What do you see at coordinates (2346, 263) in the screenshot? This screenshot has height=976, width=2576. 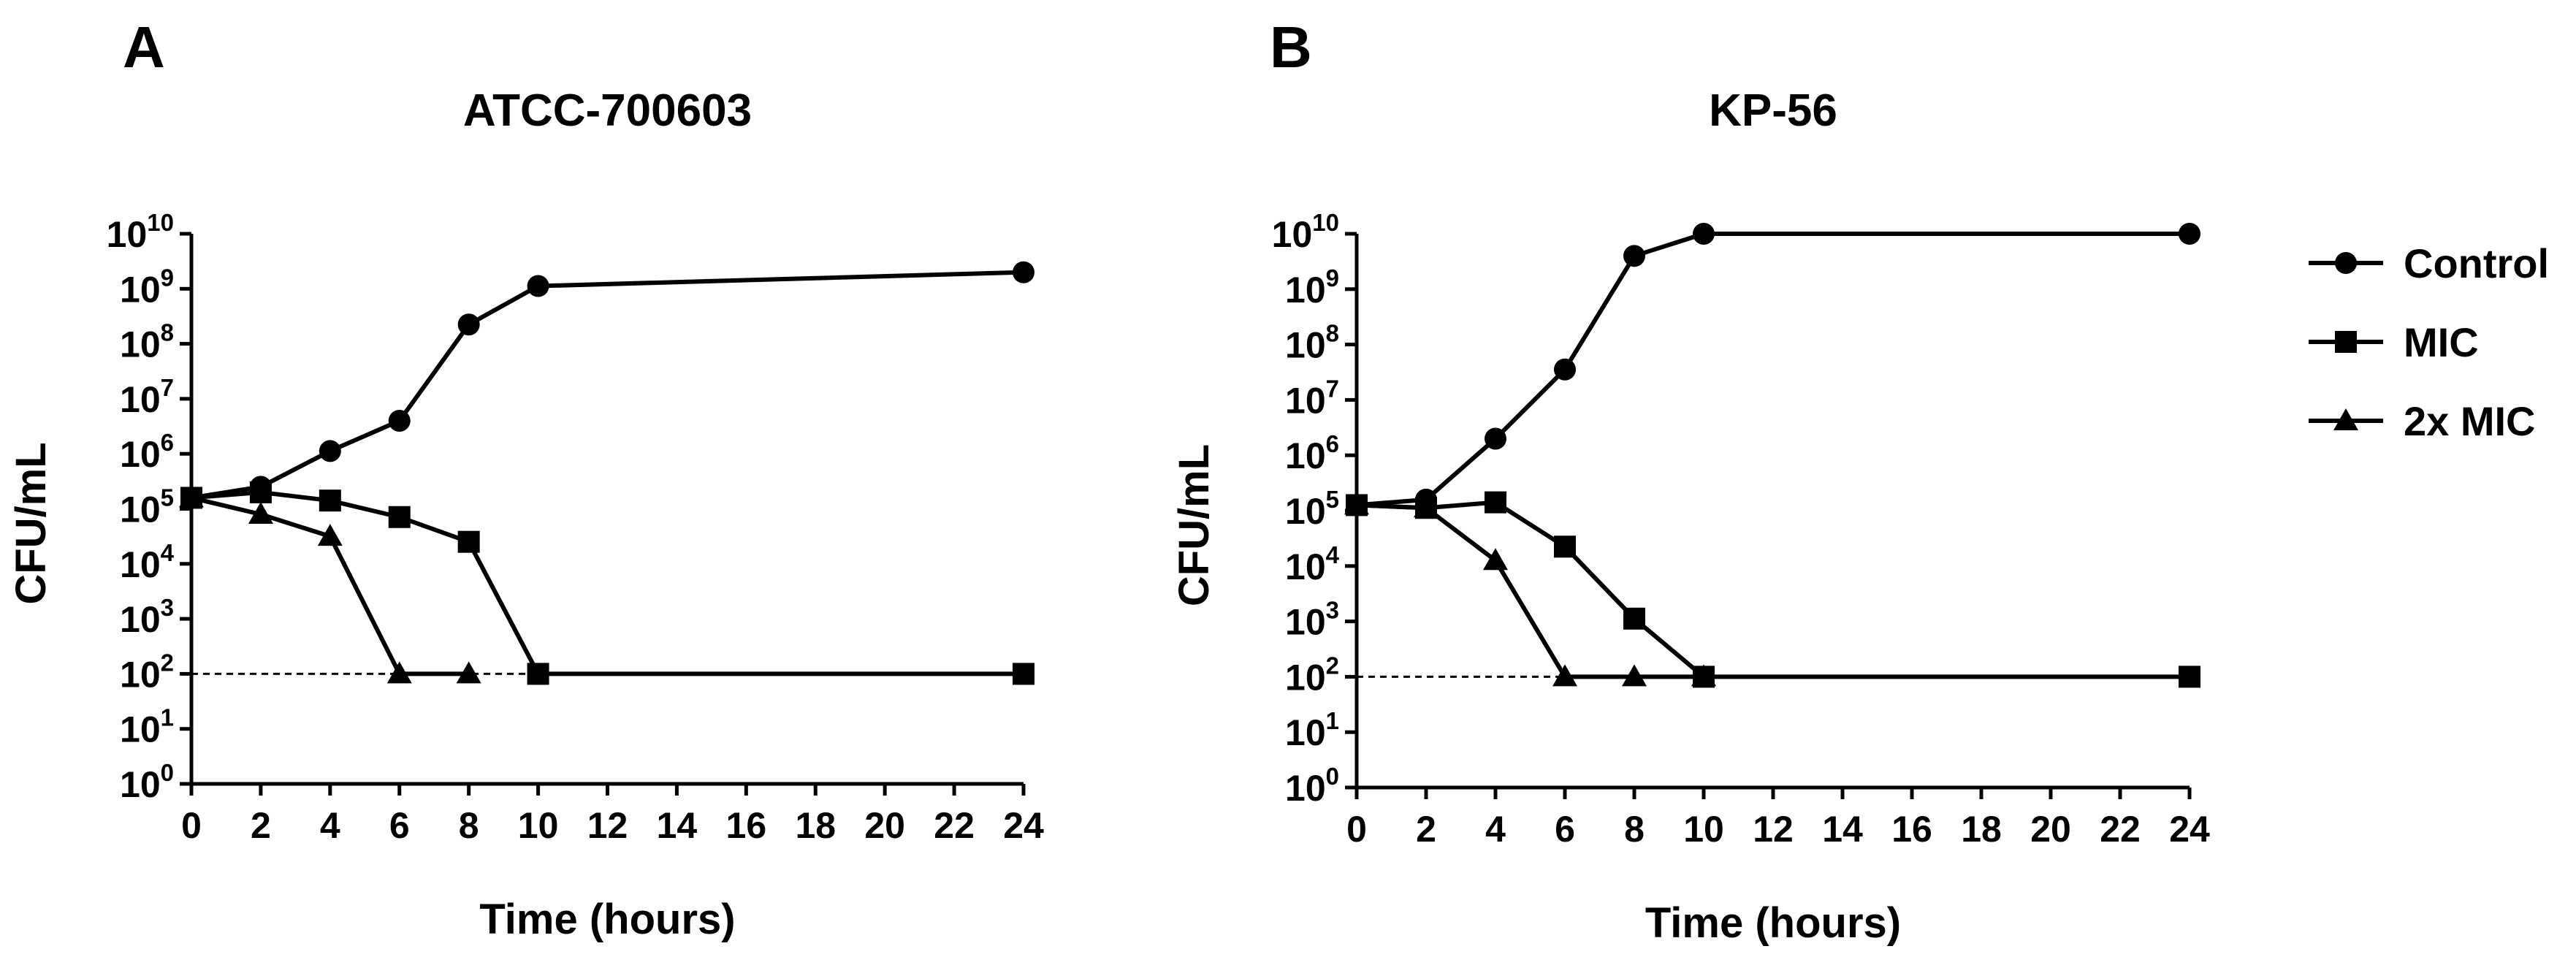 I see `circle-marker` at bounding box center [2346, 263].